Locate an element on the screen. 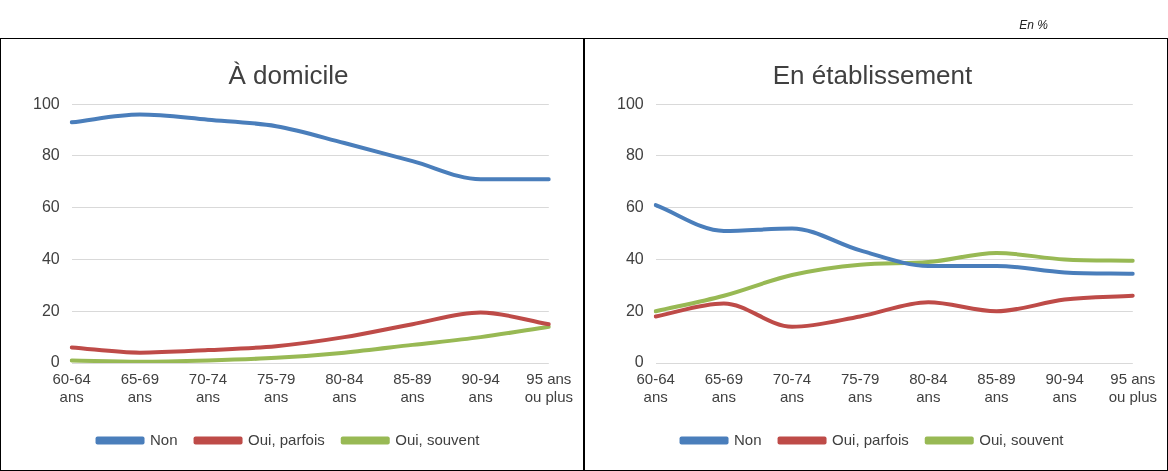 Image resolution: width=1168 pixels, height=471 pixels. chart-title: À domicile is located at coordinates (288, 74).